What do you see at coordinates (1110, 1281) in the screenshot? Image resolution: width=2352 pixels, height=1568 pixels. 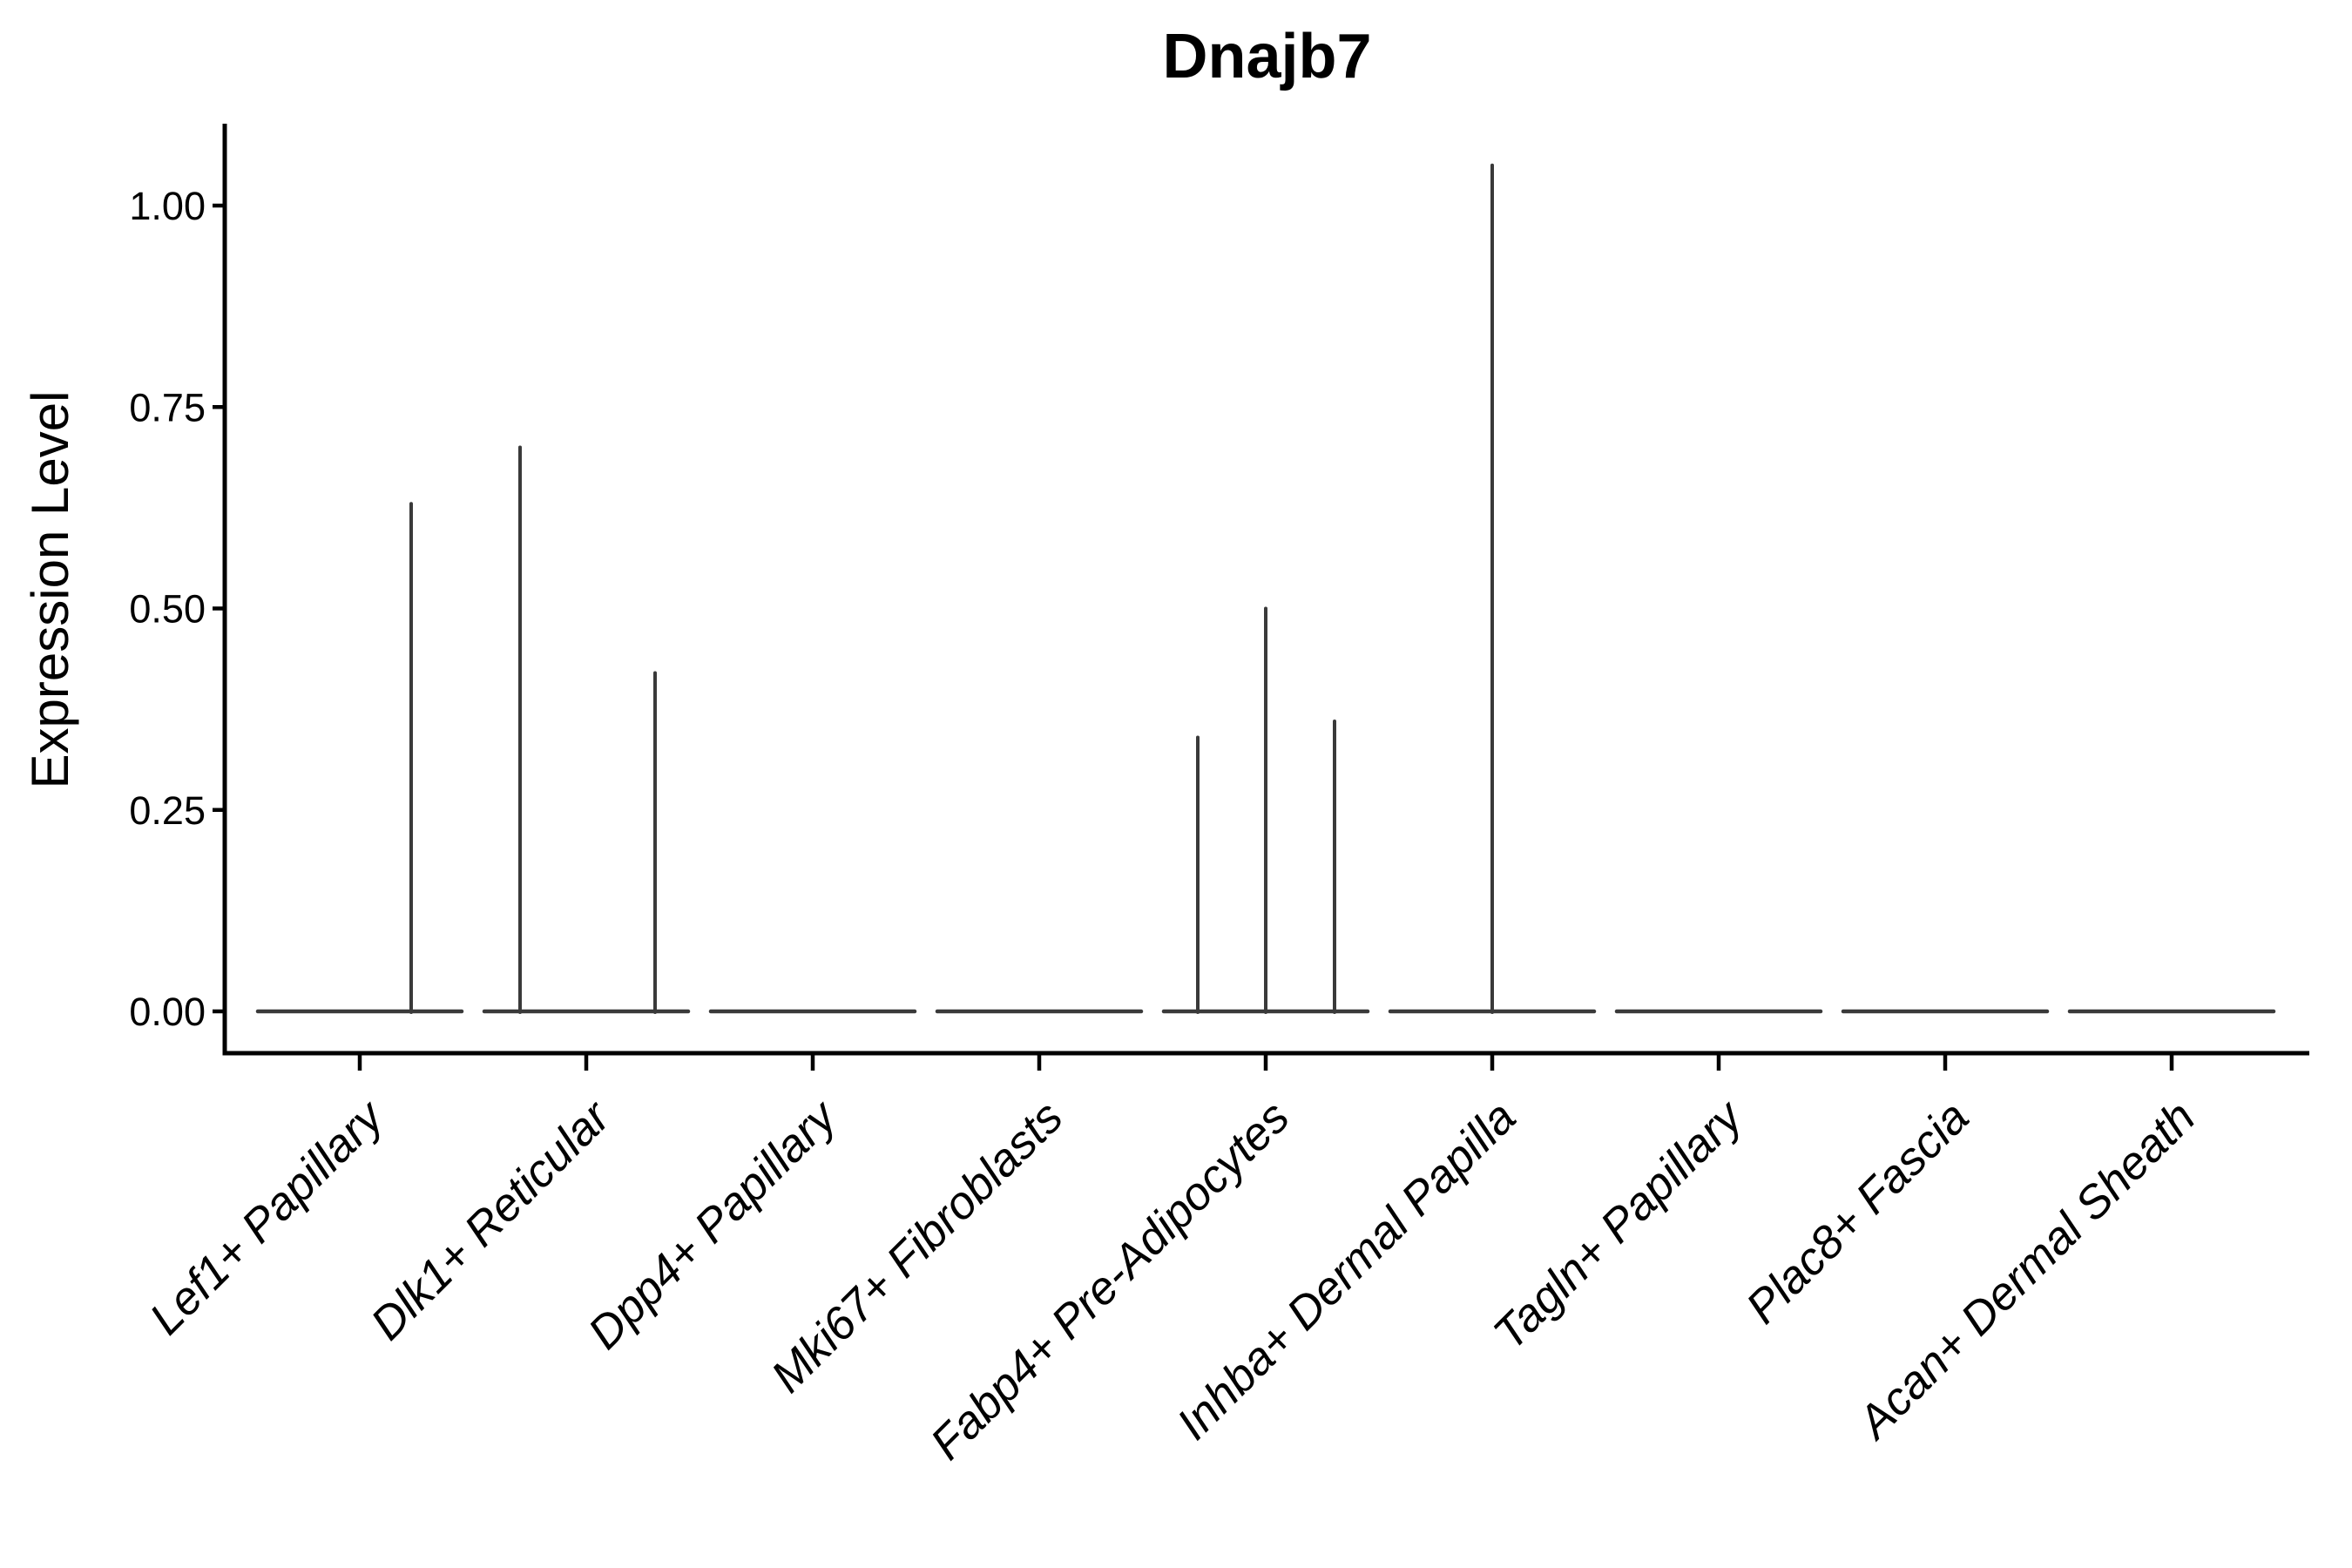 I see `x-tick-label: Fabp4+ Pre-Adipocytes` at bounding box center [1110, 1281].